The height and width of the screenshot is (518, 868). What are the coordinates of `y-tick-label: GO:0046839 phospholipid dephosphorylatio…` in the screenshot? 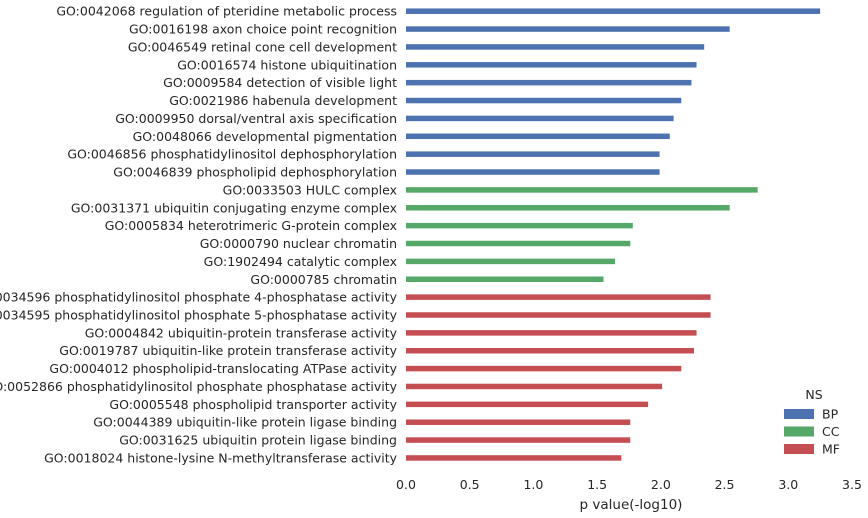 It's located at (255, 172).